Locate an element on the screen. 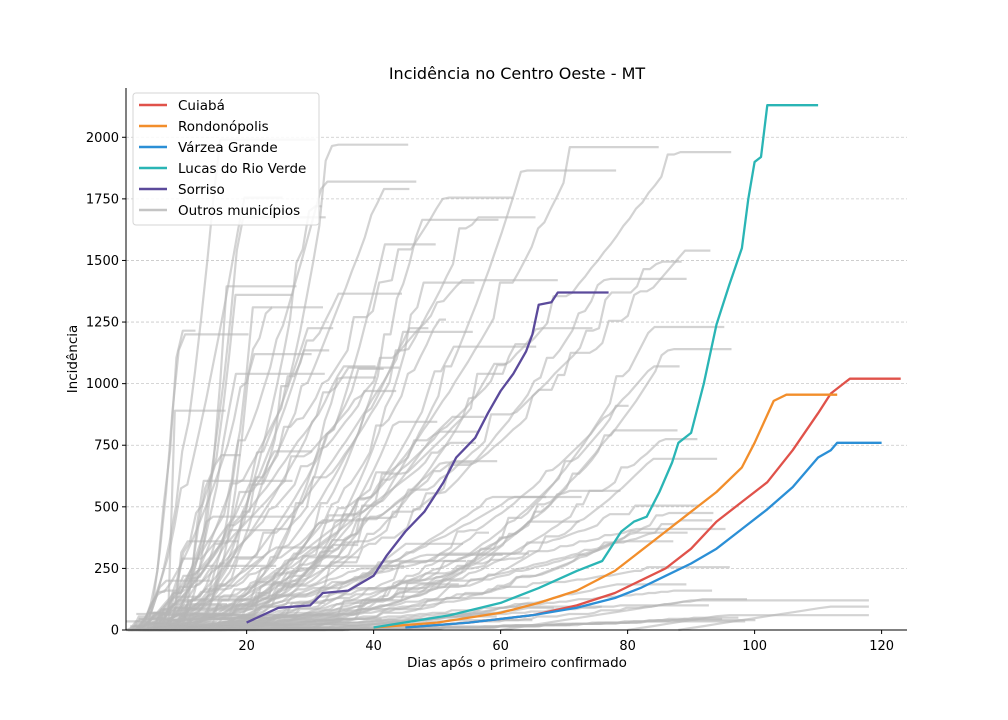 The width and height of the screenshot is (1008, 720). y-tick-label: 1250 is located at coordinates (102, 323).